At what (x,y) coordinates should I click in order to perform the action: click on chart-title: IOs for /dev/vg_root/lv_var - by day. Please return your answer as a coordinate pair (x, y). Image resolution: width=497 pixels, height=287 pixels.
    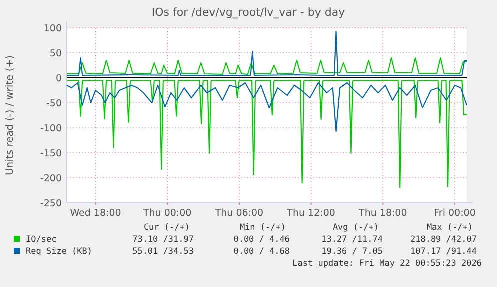
    Looking at the image, I should click on (249, 12).